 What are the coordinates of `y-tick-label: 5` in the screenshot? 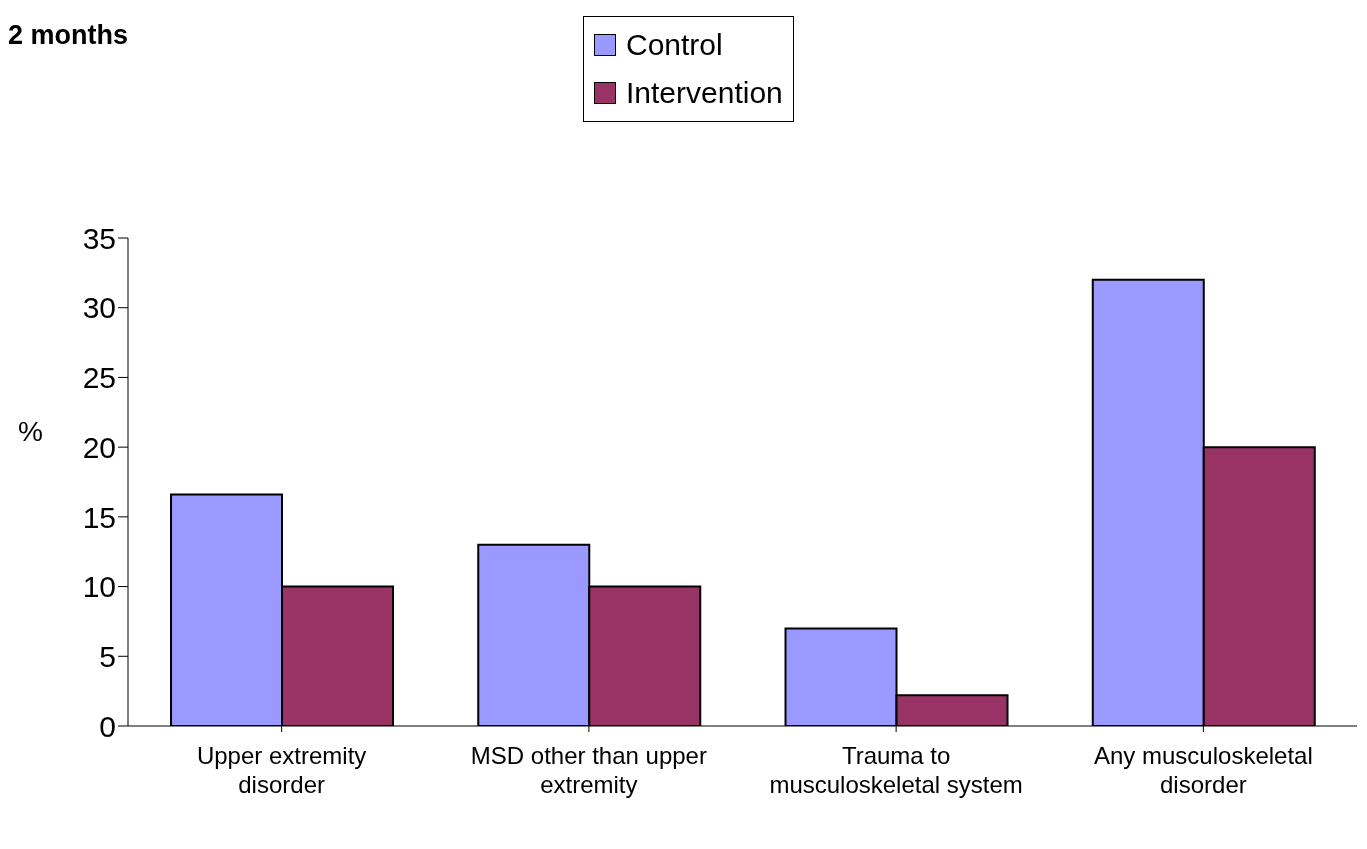 It's located at (107, 656).